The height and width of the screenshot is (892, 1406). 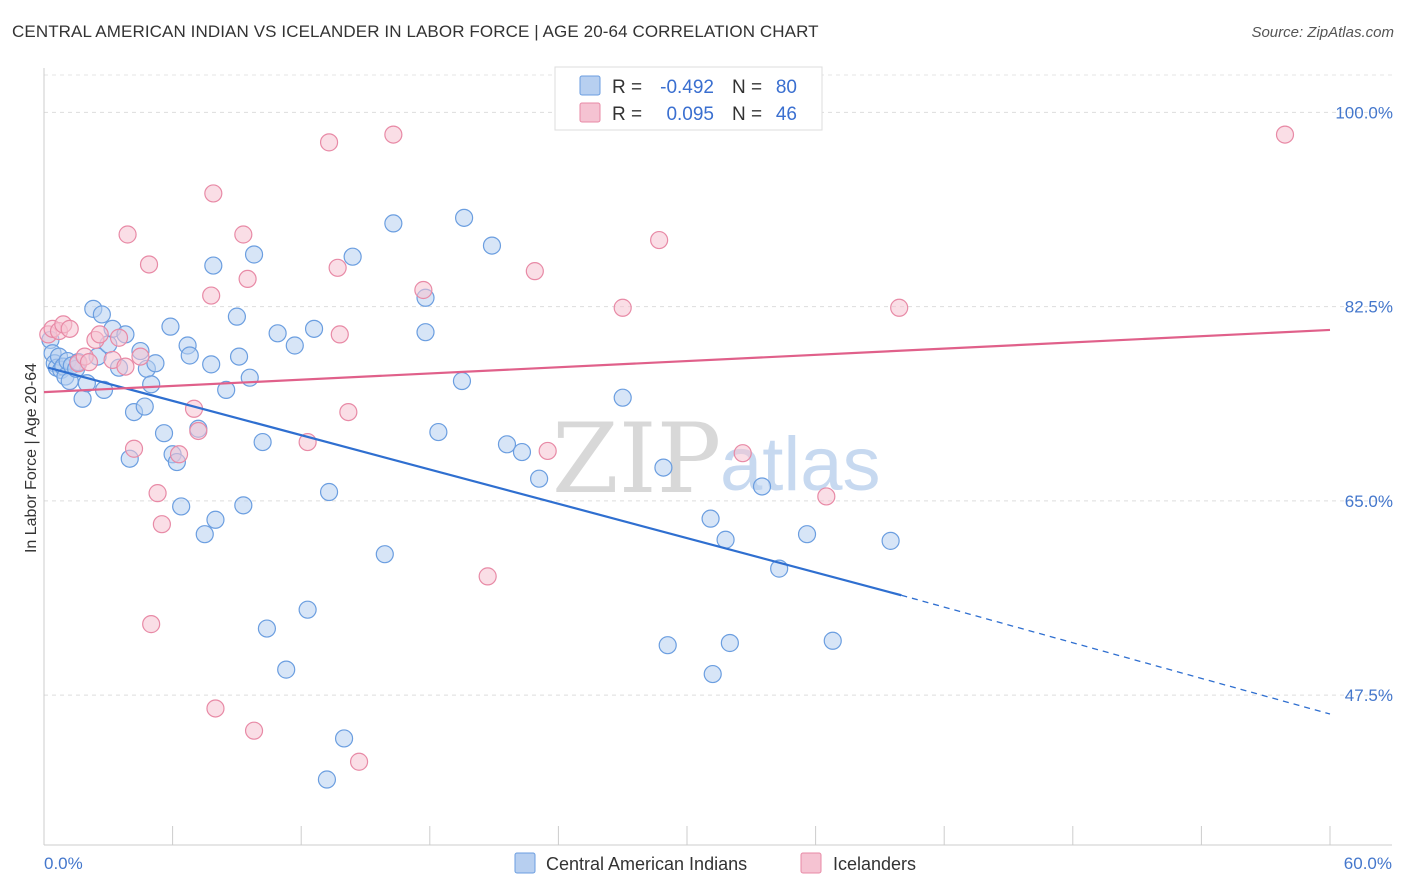 I want to click on legend-r-label-2: R =, so click(x=627, y=114).